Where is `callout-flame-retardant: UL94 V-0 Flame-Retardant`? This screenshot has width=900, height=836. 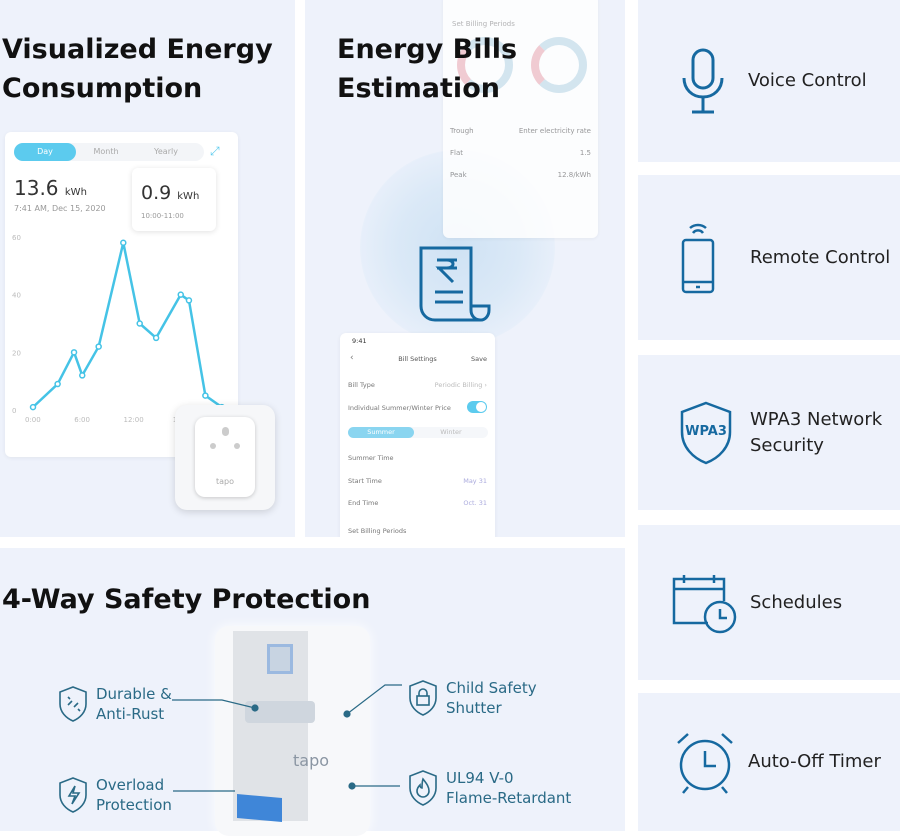 callout-flame-retardant: UL94 V-0 Flame-Retardant is located at coordinates (489, 788).